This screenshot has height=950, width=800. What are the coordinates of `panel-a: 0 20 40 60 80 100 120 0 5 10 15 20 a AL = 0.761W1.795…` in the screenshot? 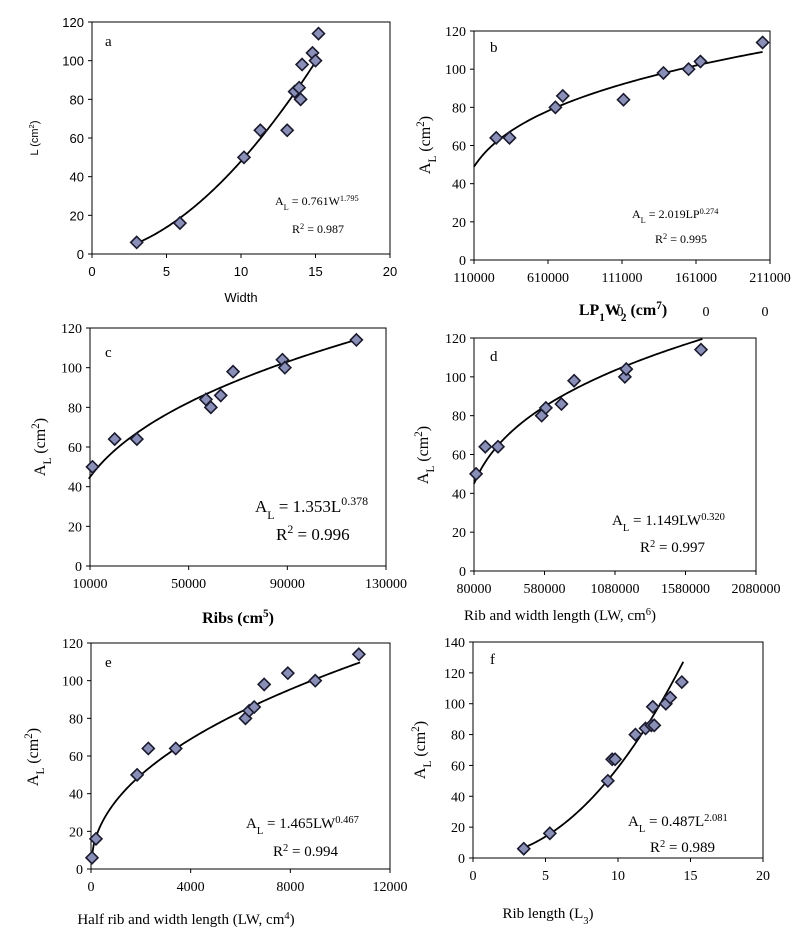 It's located at (229, 147).